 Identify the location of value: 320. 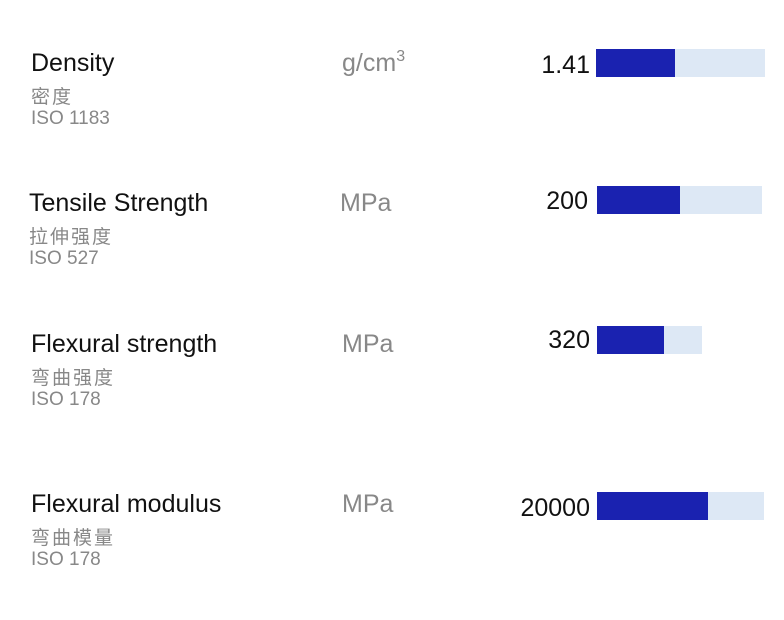
(569, 340).